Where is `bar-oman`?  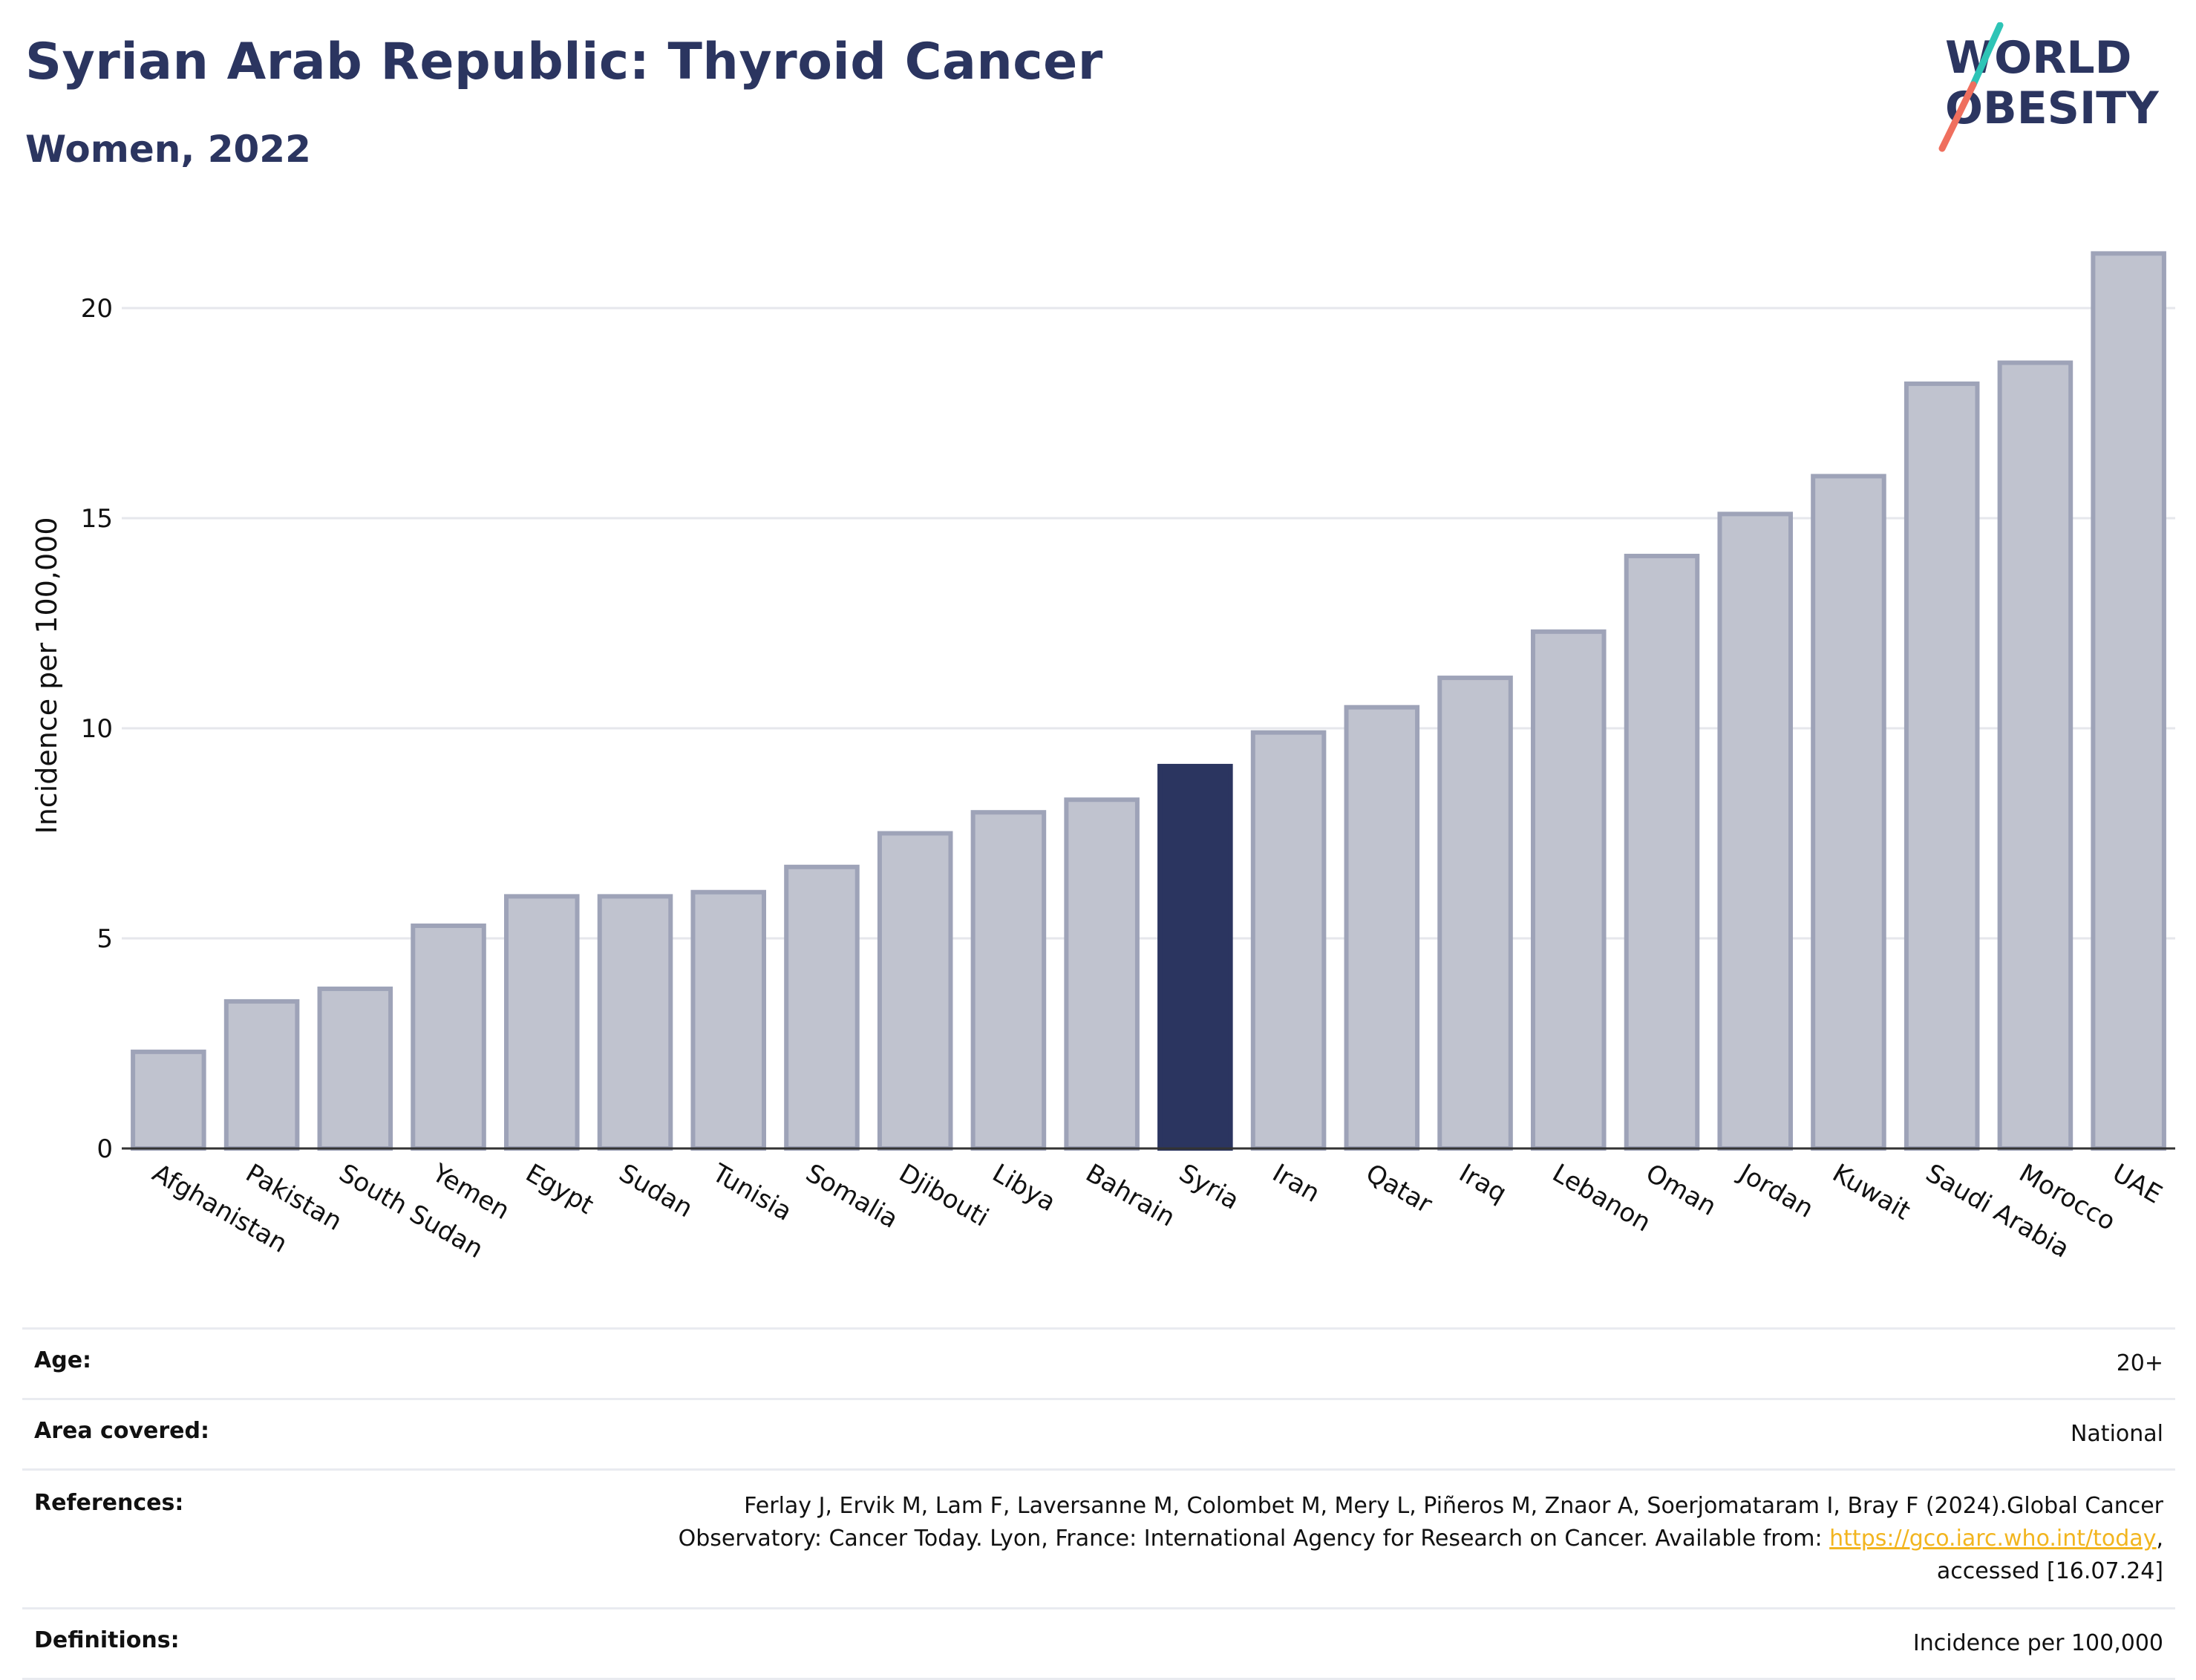 bar-oman is located at coordinates (1662, 852).